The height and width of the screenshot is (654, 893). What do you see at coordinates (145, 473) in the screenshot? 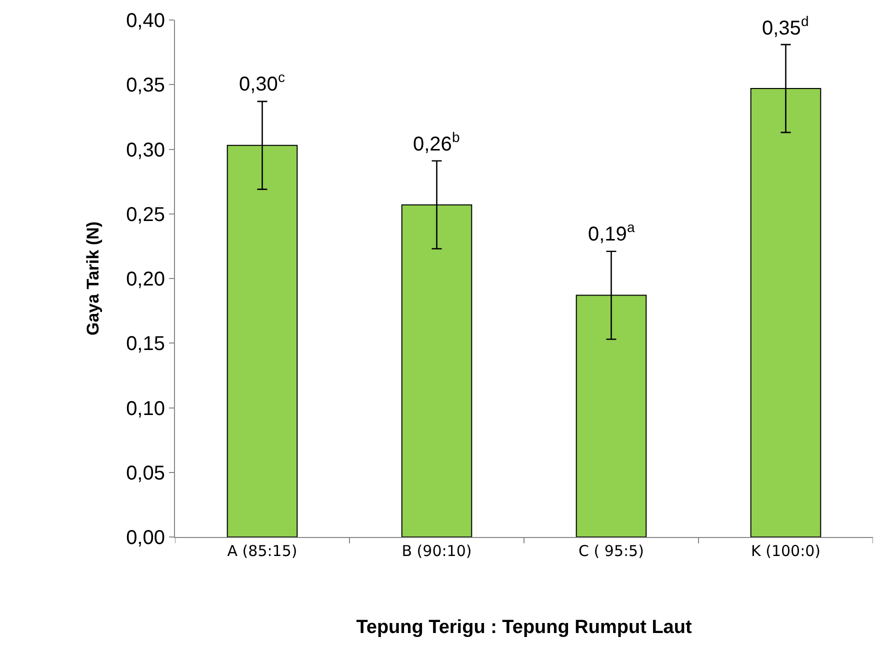
I see `y-tick-label: 0,05` at bounding box center [145, 473].